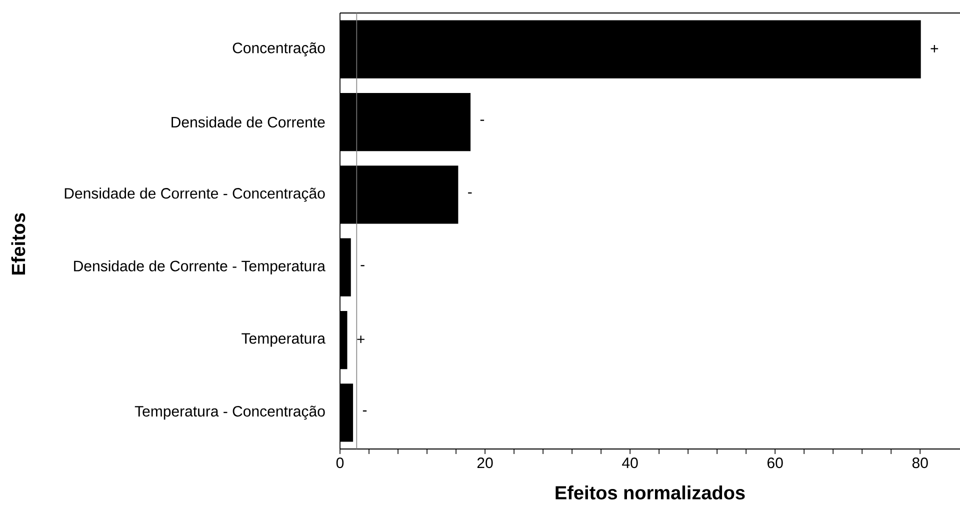 The width and height of the screenshot is (960, 511). I want to click on x-tick-label: 40, so click(630, 463).